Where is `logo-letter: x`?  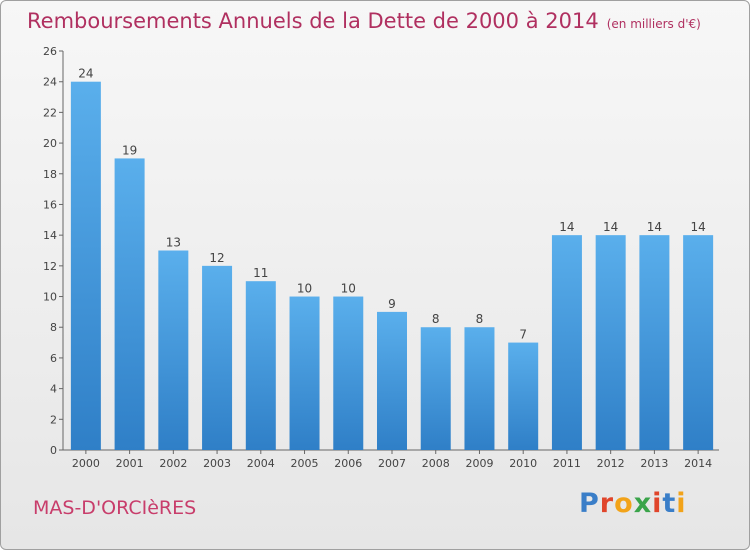 logo-letter: x is located at coordinates (643, 503).